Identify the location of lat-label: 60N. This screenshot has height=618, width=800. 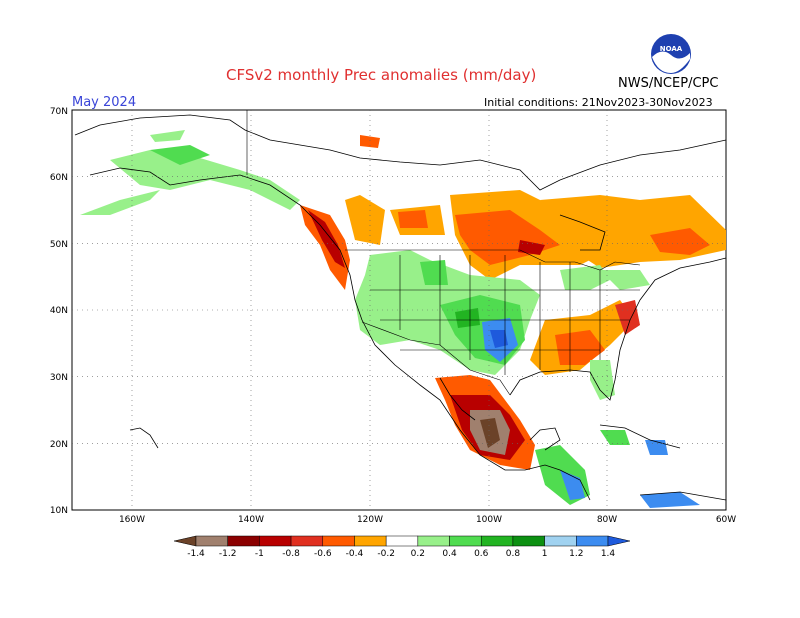
(59, 178).